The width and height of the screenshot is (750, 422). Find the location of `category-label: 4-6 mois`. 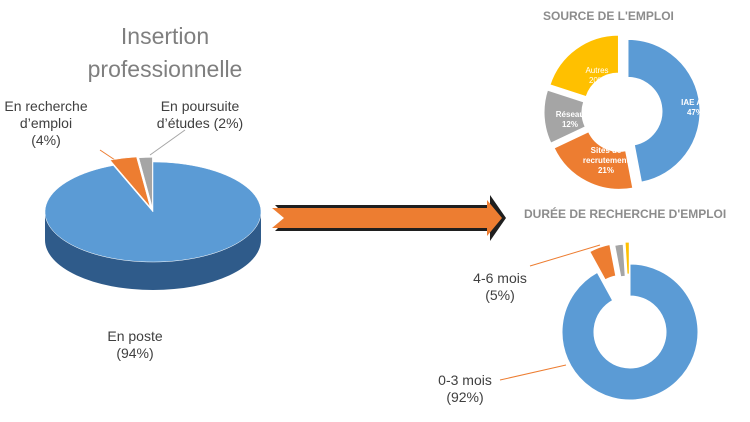

category-label: 4-6 mois is located at coordinates (500, 278).